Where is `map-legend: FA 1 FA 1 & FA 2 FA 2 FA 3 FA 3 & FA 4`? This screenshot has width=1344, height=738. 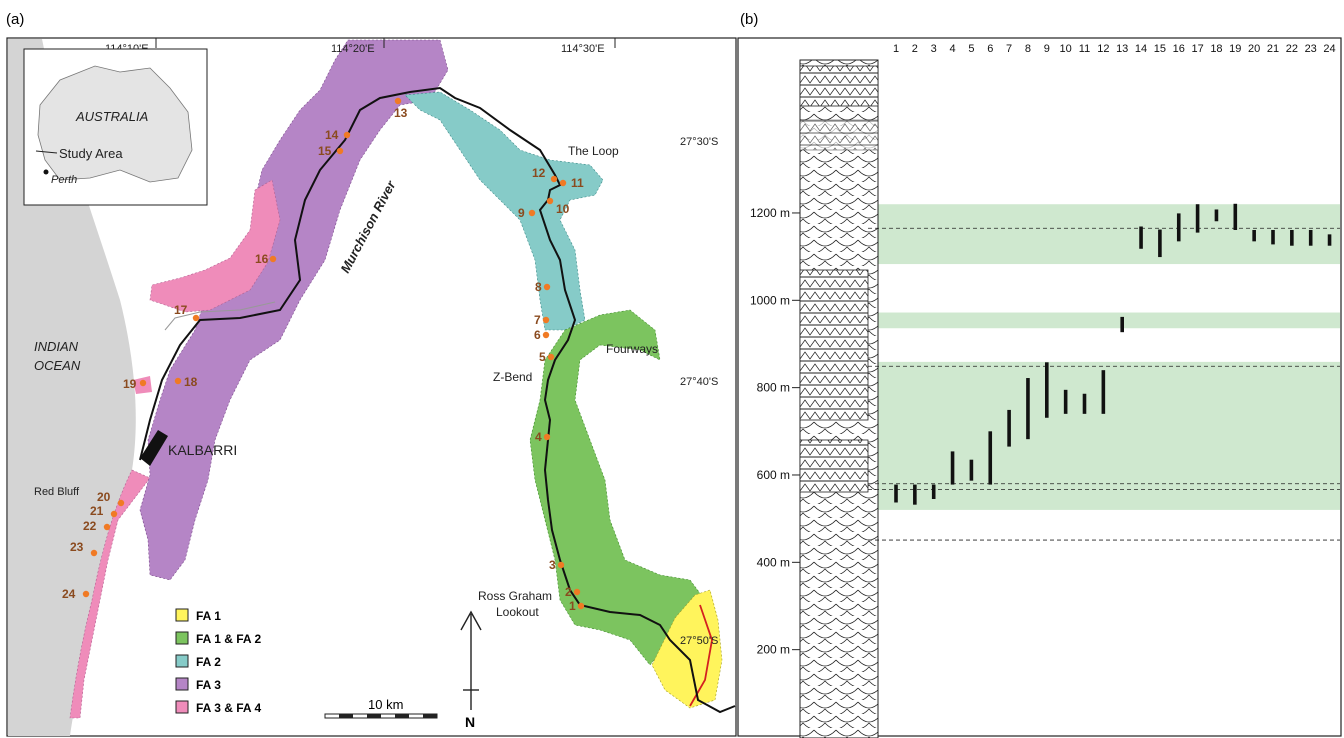
map-legend: FA 1 FA 1 & FA 2 FA 2 FA 3 FA 3 & FA 4 is located at coordinates (218, 661).